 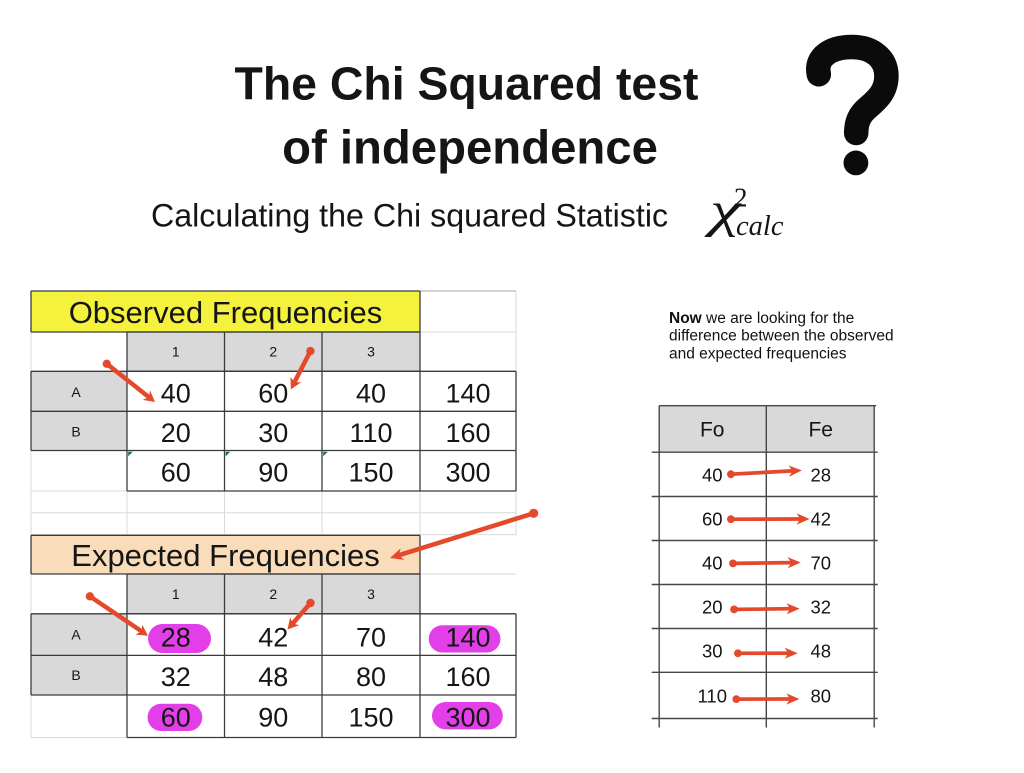 What do you see at coordinates (712, 429) in the screenshot?
I see `svg-text: Fo` at bounding box center [712, 429].